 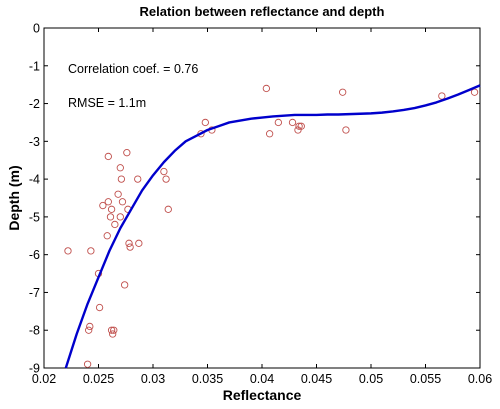 I want to click on y-tick-label: -5, so click(x=34, y=217).